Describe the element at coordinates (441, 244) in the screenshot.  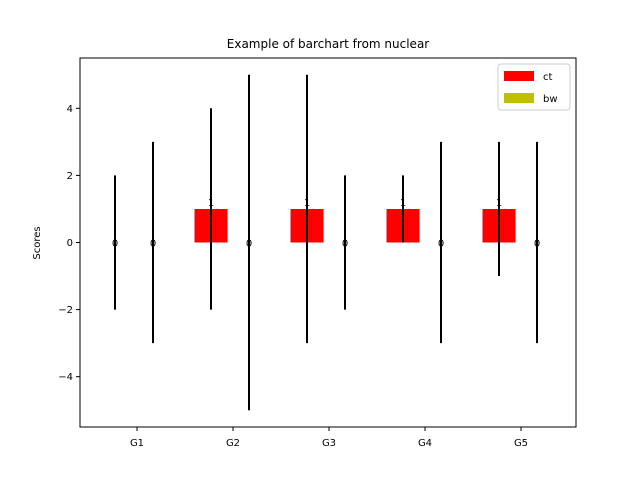
I see `bar-value-label-bw-G4: 0` at that location.